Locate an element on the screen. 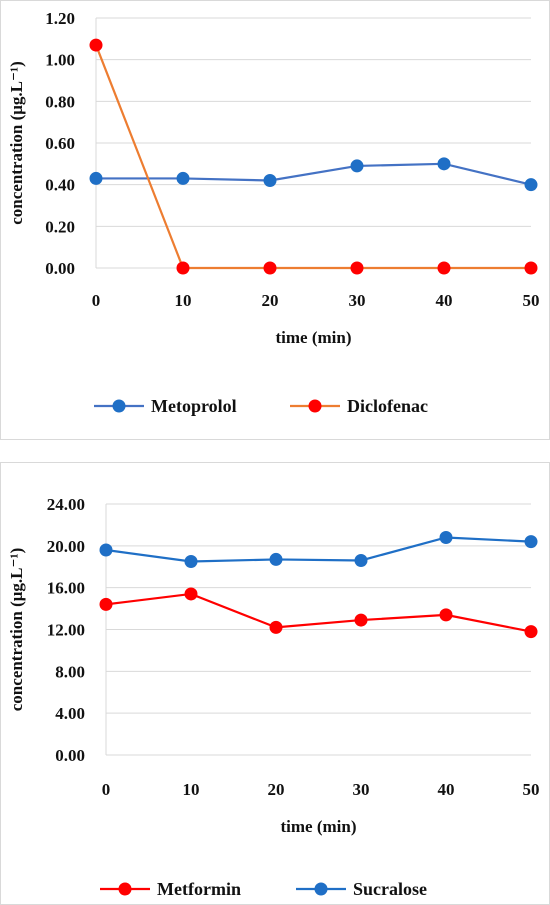  series-sucralose is located at coordinates (318, 549).